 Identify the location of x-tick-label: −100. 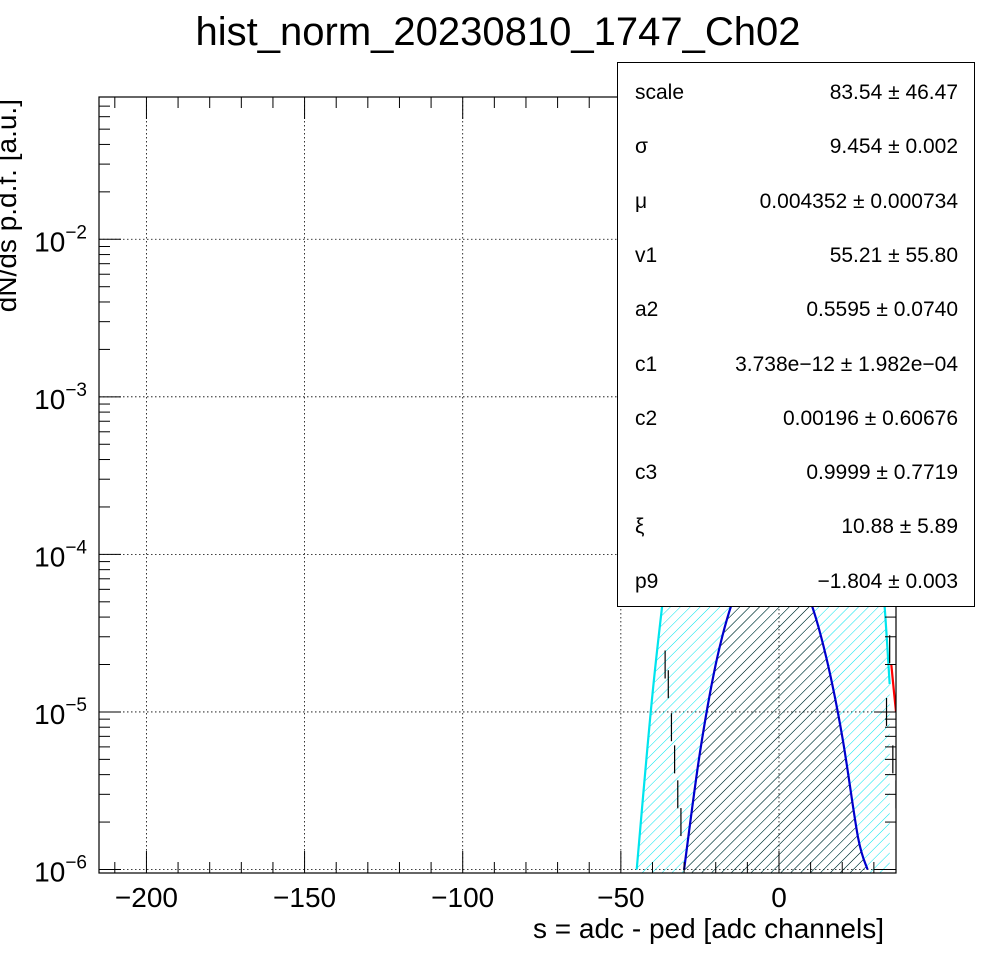
(462, 897).